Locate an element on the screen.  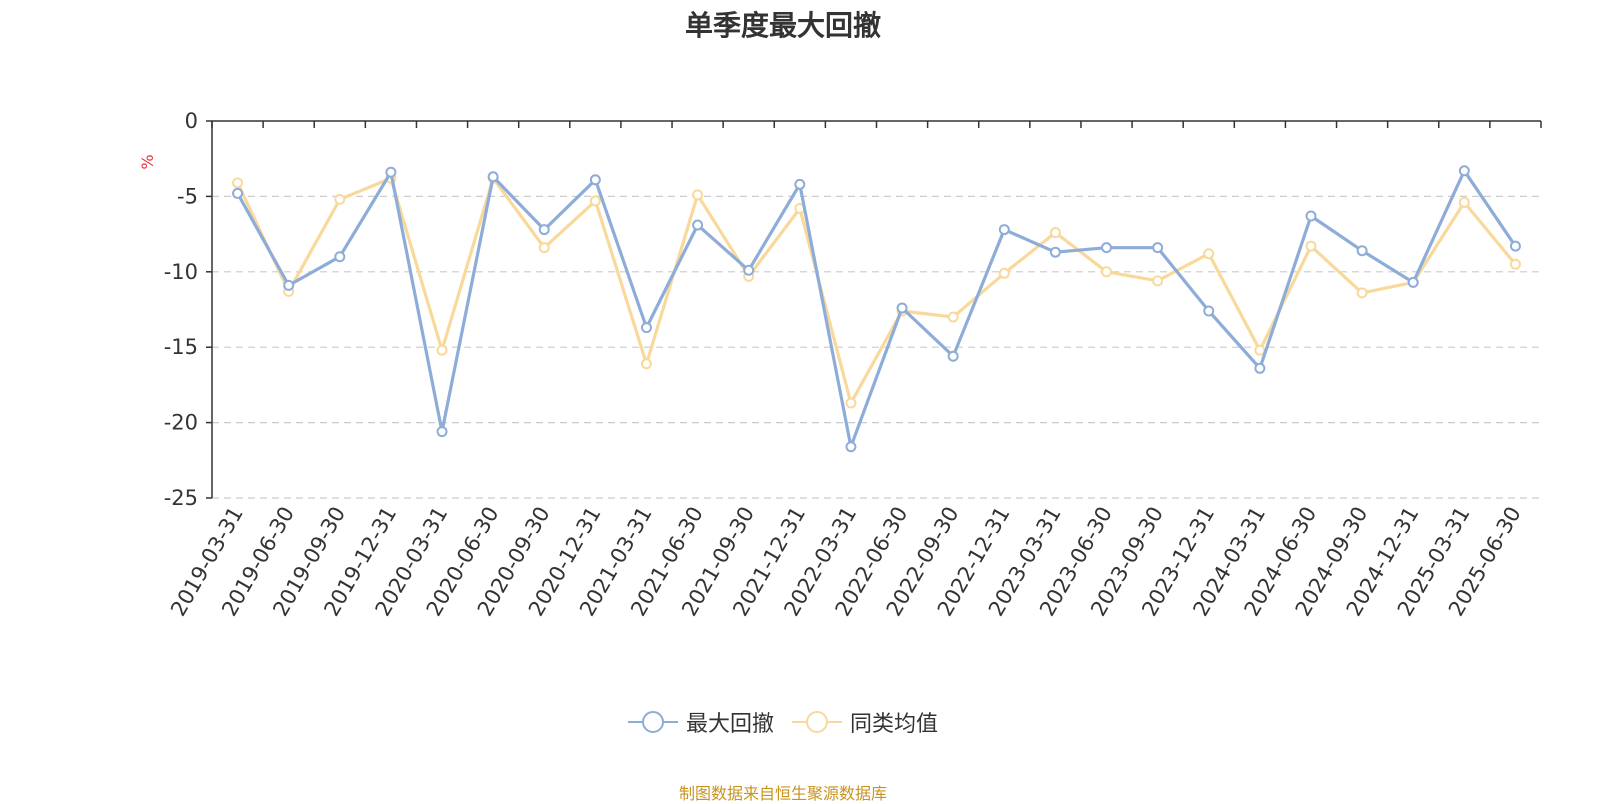
legend-item-series-1: 同类均值 is located at coordinates (865, 722).